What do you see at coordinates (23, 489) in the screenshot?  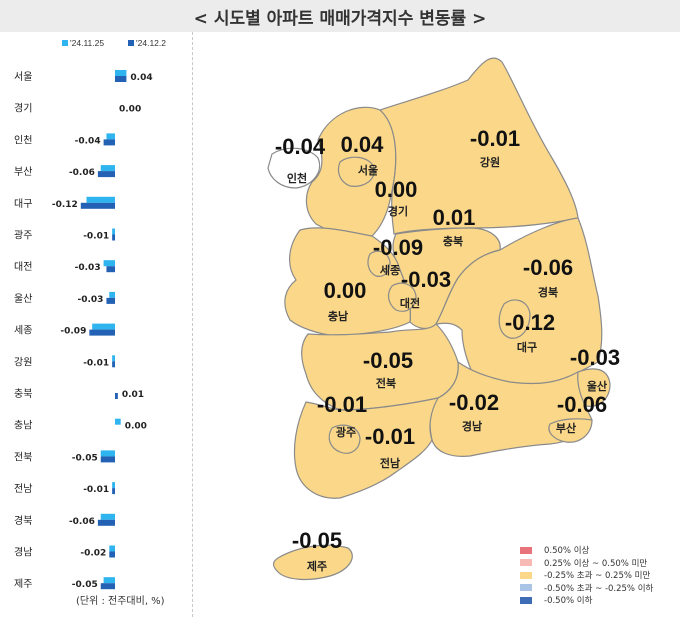 I see `category-label: 전남` at bounding box center [23, 489].